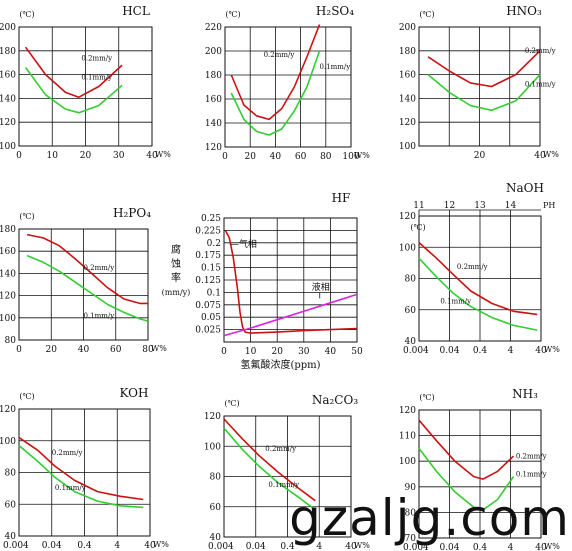 The height and width of the screenshot is (551, 572). I want to click on series-label: —气相, so click(243, 244).